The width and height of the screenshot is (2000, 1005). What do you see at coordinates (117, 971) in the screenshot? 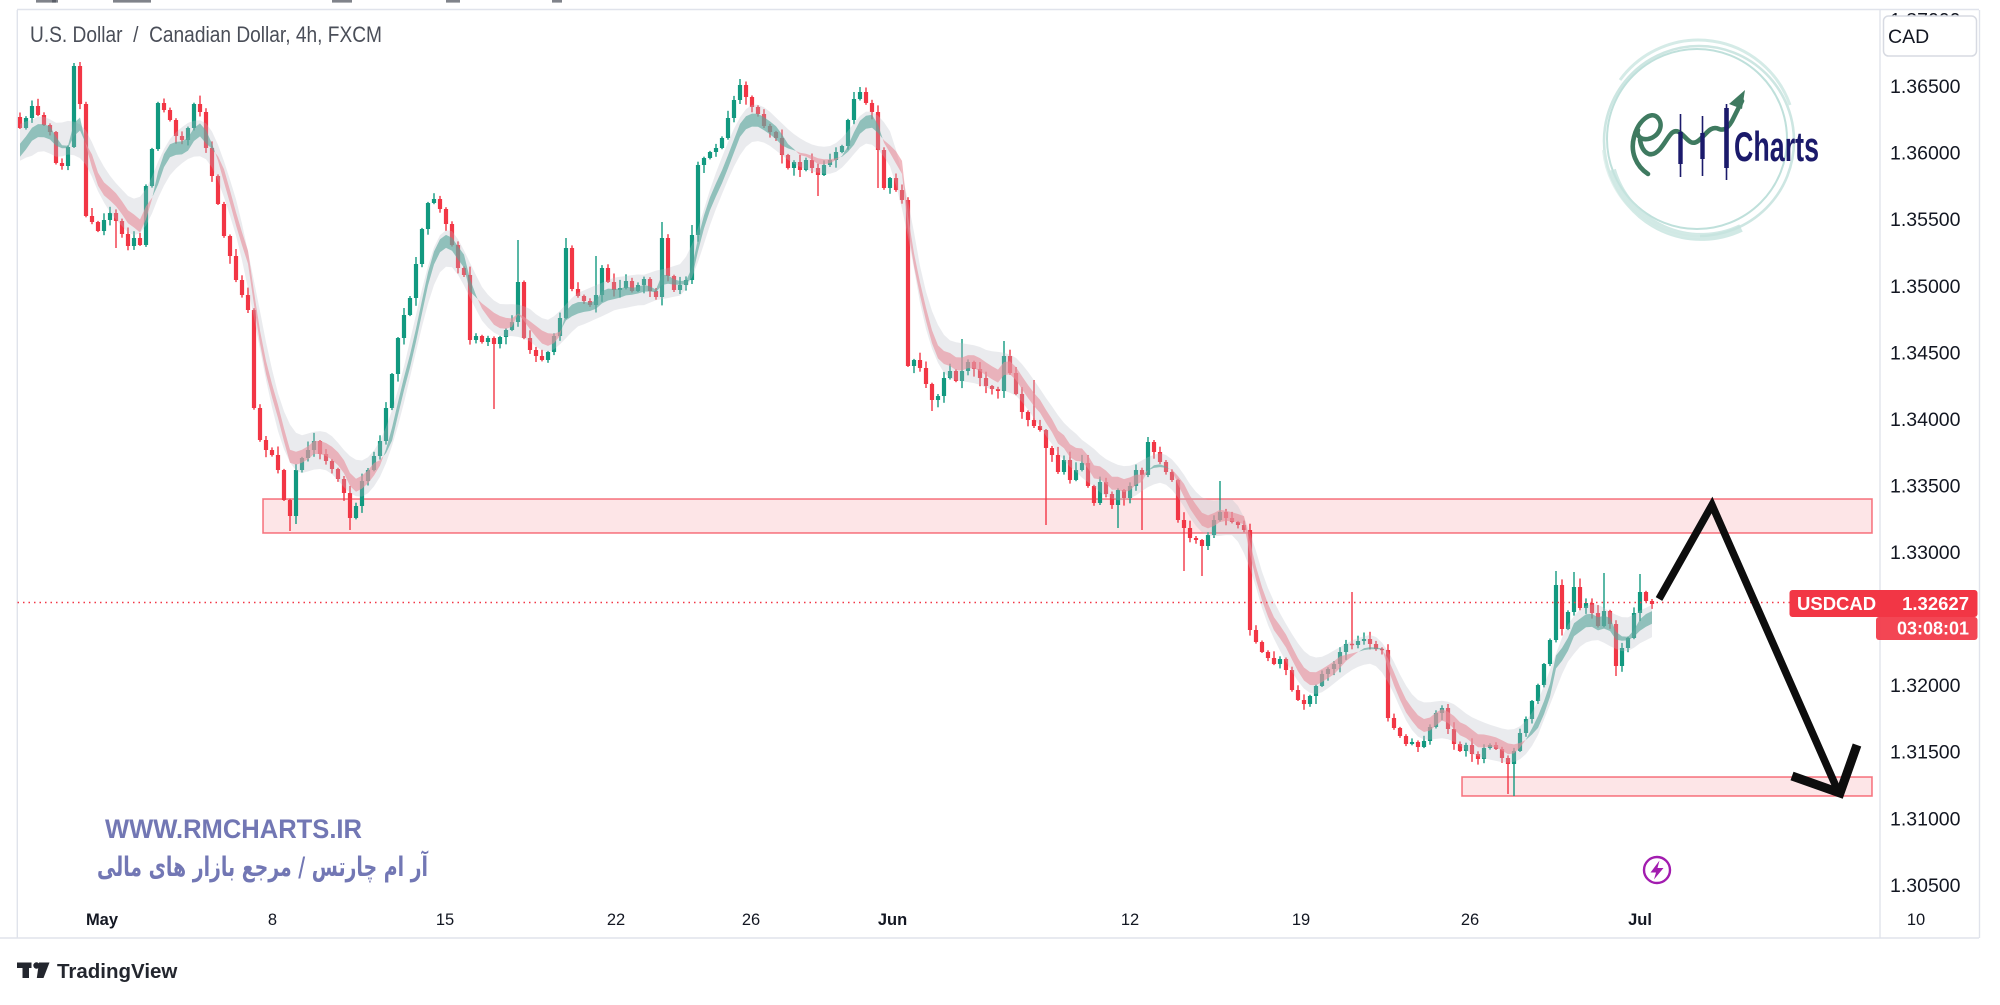
I see `svg-text: TradingView` at bounding box center [117, 971].